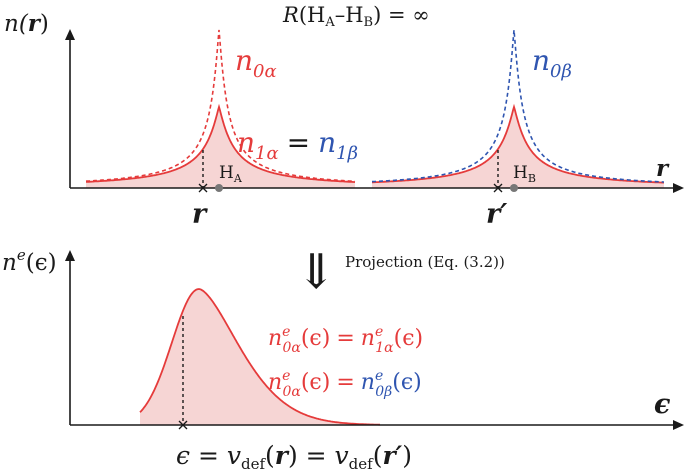  Describe the element at coordinates (231, 174) in the screenshot. I see `nucleus-a-label: HA` at that location.